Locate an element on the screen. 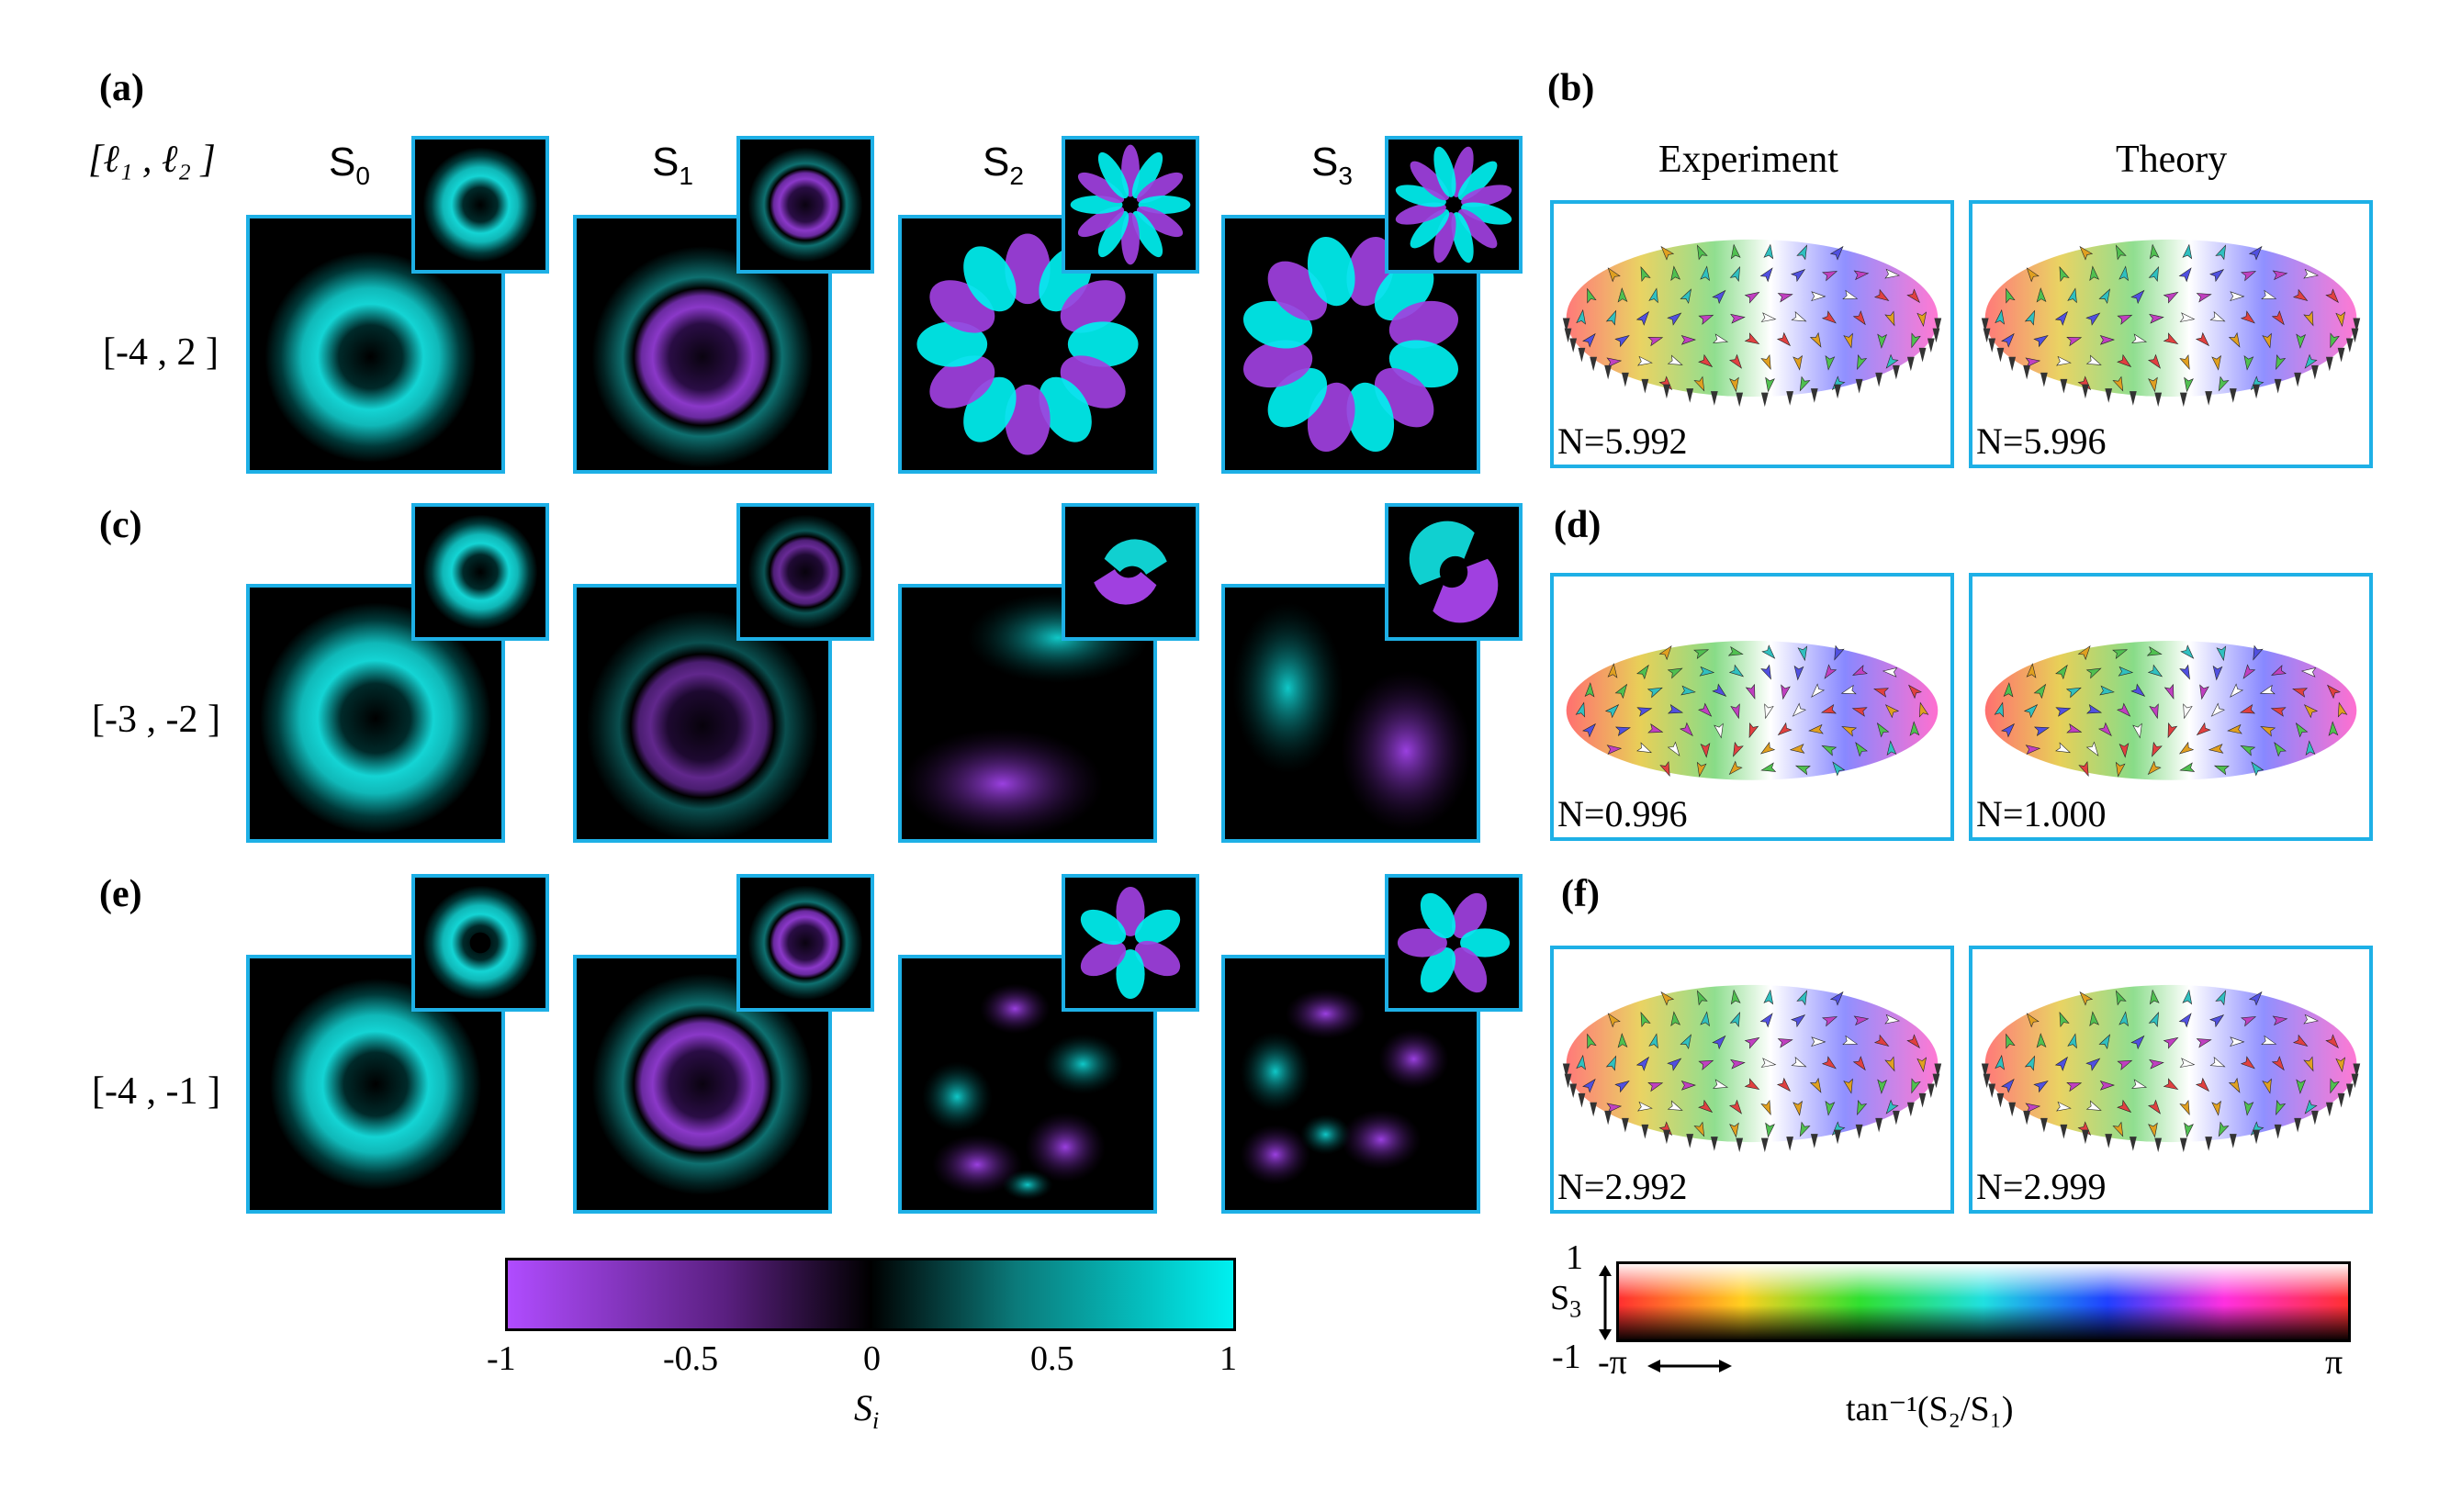 This screenshot has width=2450, height=1512. hsv-x-right: π is located at coordinates (2334, 1362).